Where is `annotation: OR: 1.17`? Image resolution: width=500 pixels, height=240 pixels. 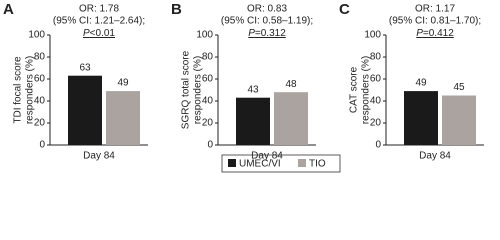 annotation: OR: 1.17 is located at coordinates (435, 9).